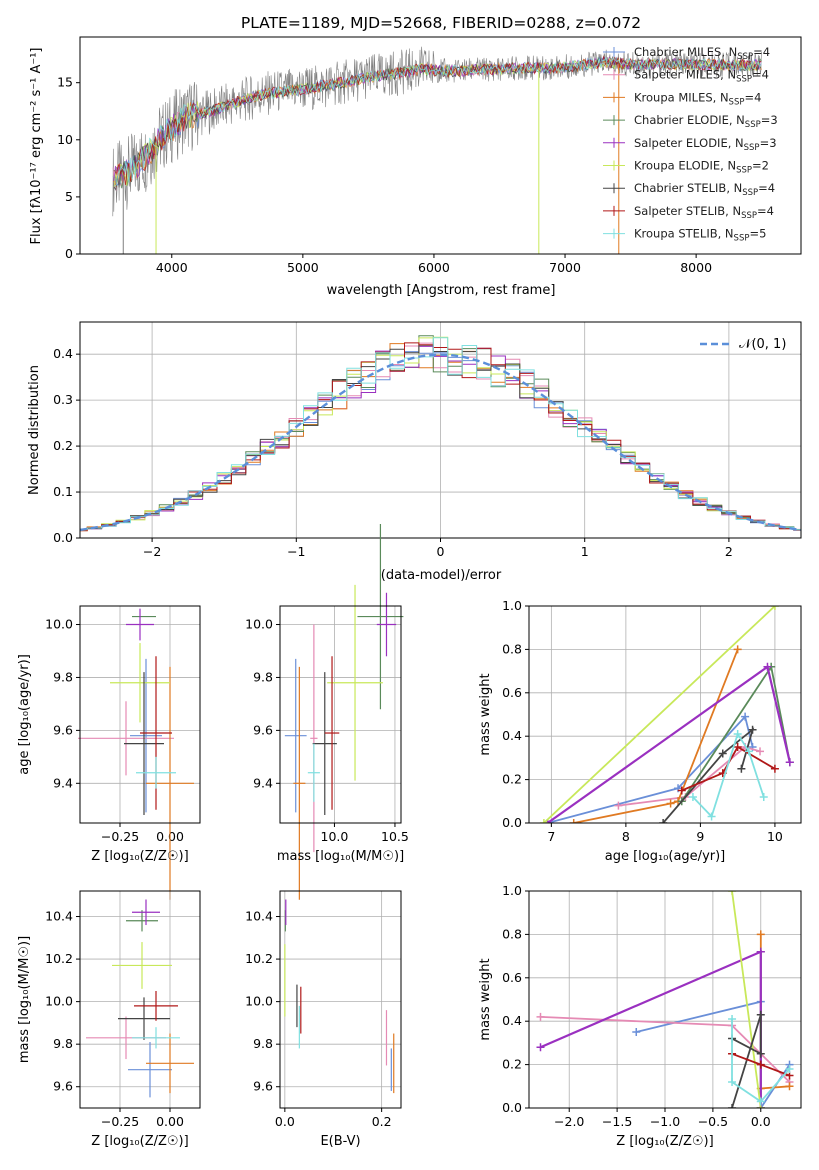 The width and height of the screenshot is (819, 1170). What do you see at coordinates (296, 551) in the screenshot?
I see `x-tick-label: −1` at bounding box center [296, 551].